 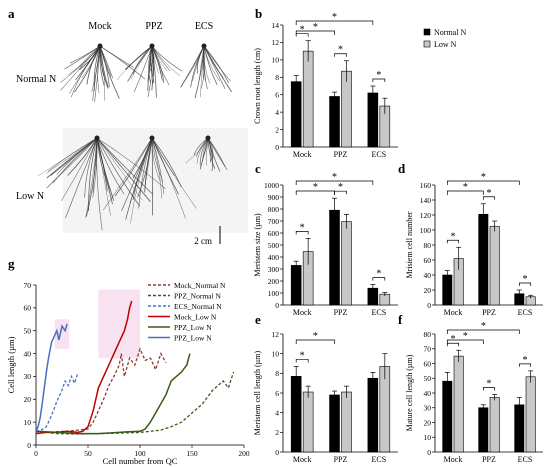 I want to click on panel-label-g: g, so click(x=11, y=263).